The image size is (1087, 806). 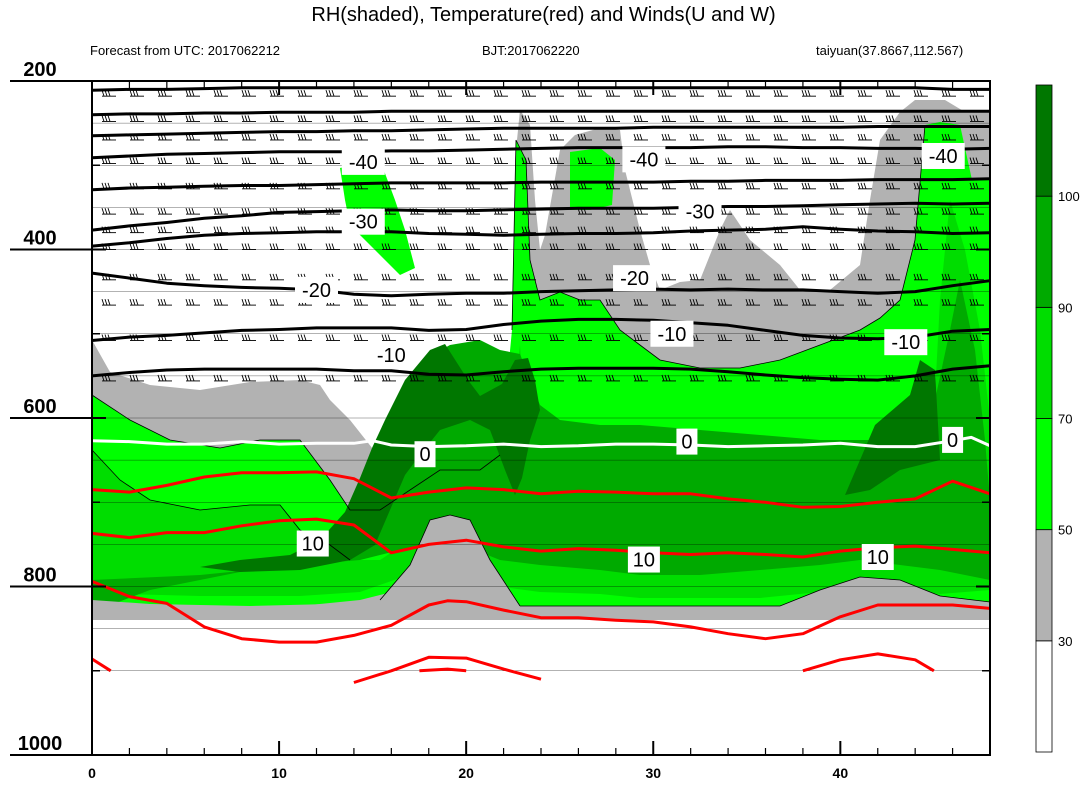 What do you see at coordinates (1044, 251) in the screenshot?
I see `colorbar-swatch` at bounding box center [1044, 251].